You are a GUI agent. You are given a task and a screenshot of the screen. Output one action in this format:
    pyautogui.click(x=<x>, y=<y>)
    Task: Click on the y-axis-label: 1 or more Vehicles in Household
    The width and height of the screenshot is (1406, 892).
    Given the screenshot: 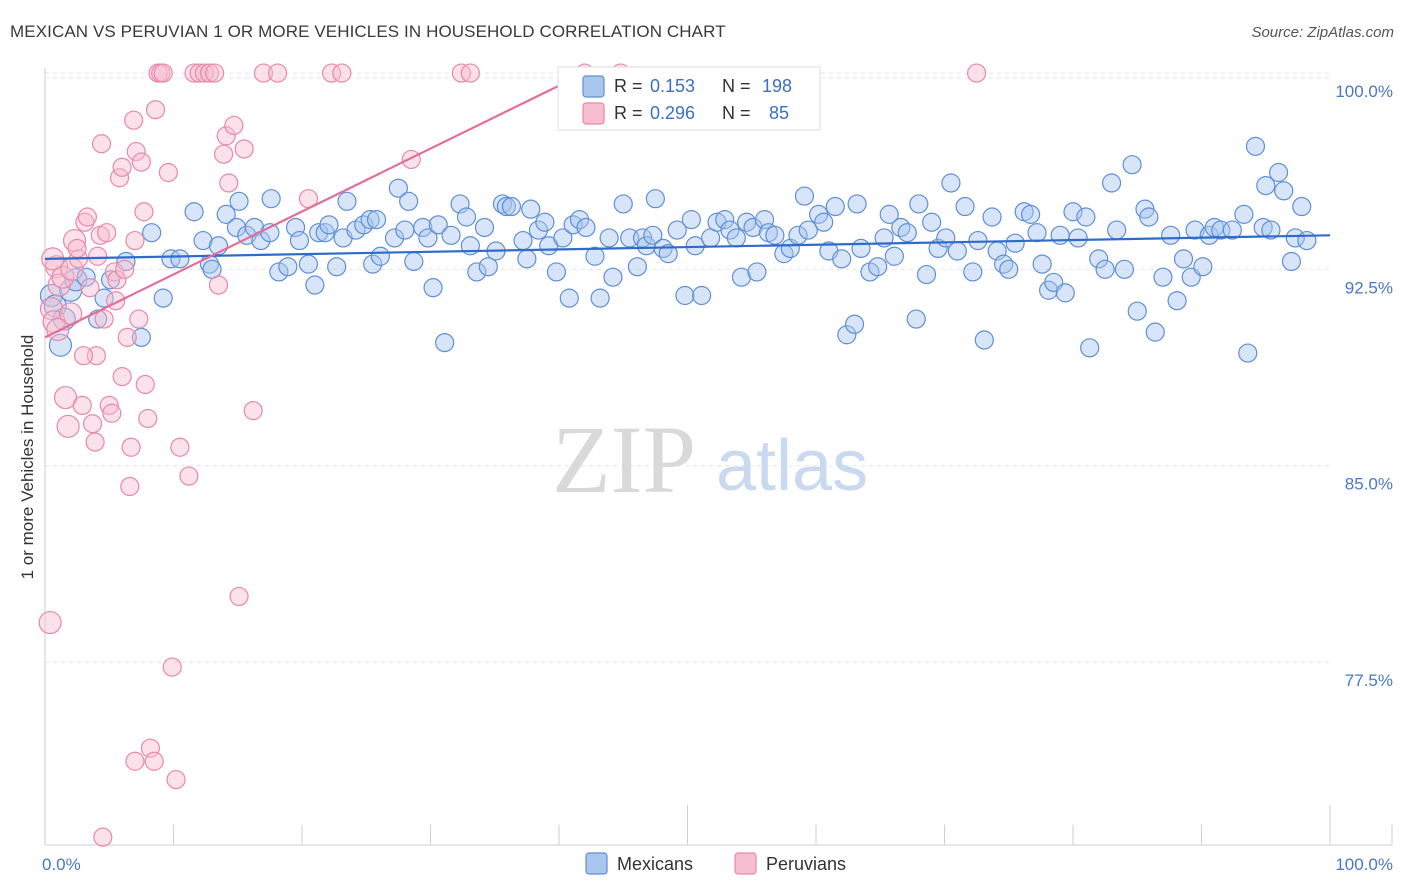 What is the action you would take?
    pyautogui.click(x=27, y=457)
    